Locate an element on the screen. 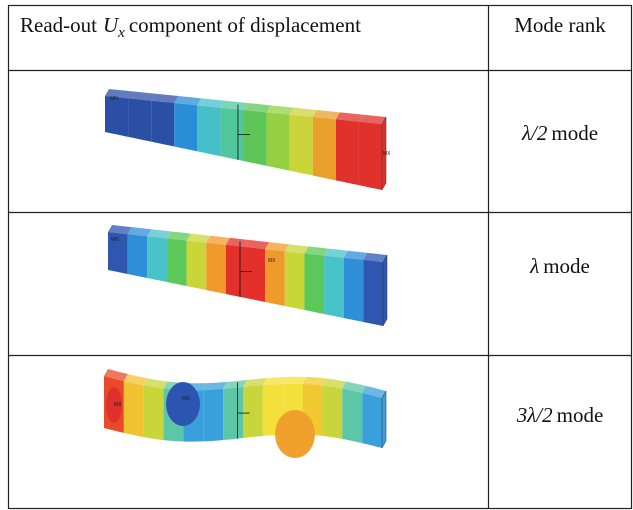 This screenshot has width=633, height=510. mode-rank: λ mode is located at coordinates (559, 266).